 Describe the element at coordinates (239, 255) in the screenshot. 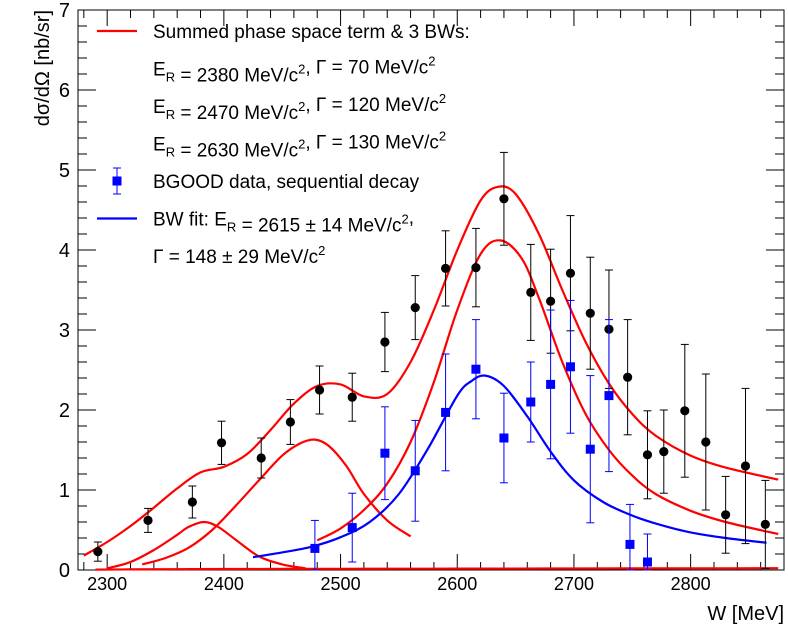

I see `legend-text: Γ = 148 ± 29 MeV/c2` at that location.